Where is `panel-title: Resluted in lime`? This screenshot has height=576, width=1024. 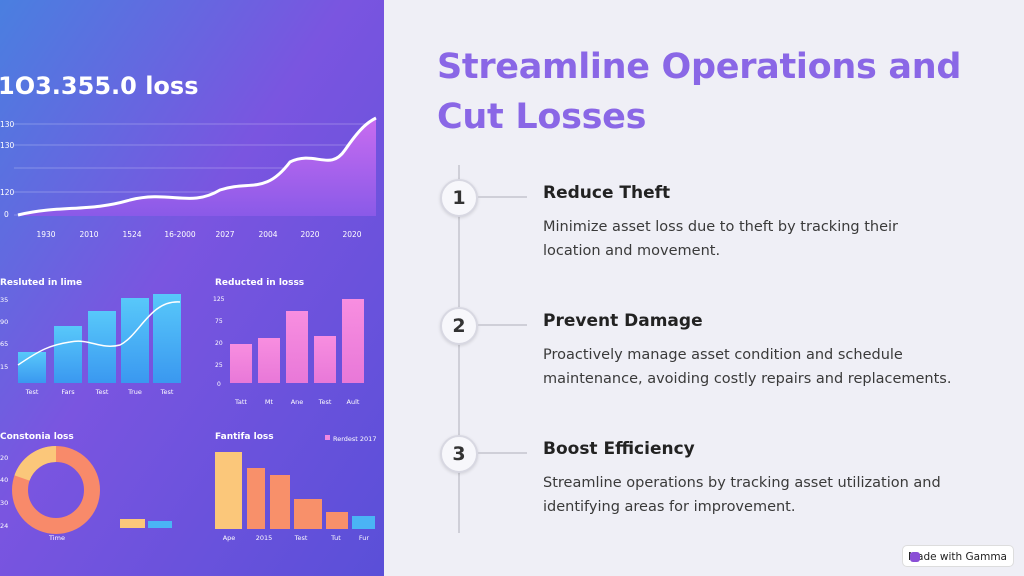
panel-title: Resluted in lime is located at coordinates (41, 283).